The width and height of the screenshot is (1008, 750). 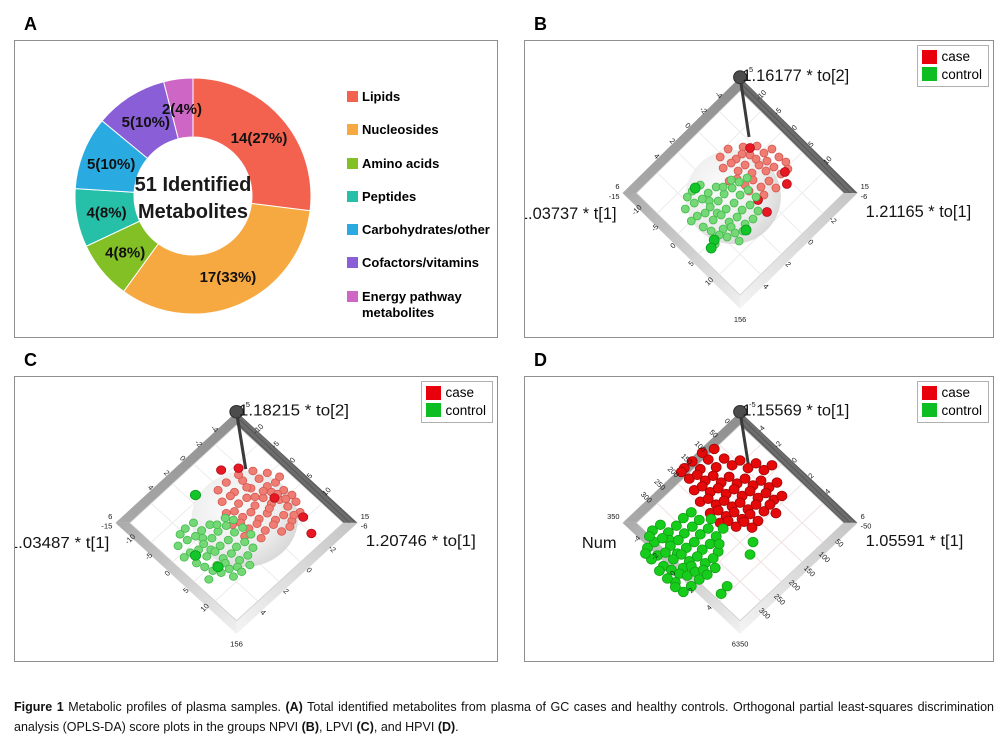 I want to click on corner-labels: -5 350 6-50 6350, so click(x=739, y=524).